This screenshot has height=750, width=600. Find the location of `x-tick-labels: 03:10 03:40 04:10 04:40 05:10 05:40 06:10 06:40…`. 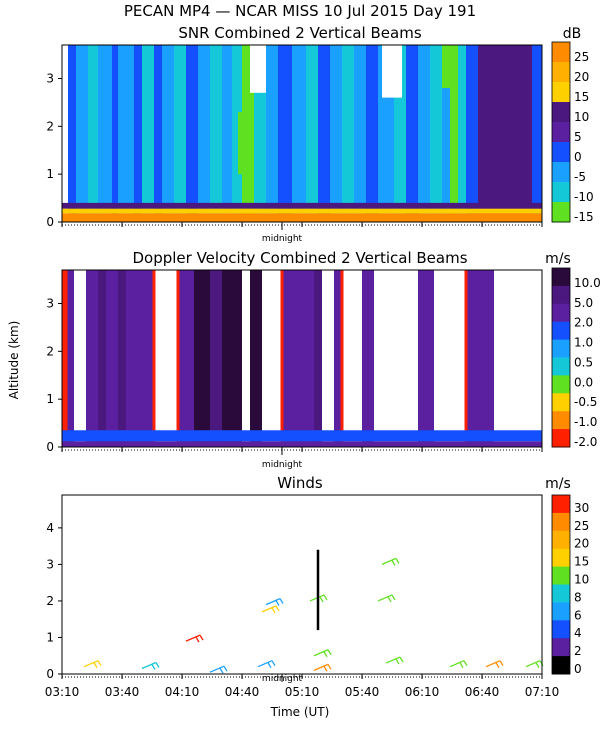

x-tick-labels: 03:10 03:40 04:10 04:40 05:10 05:40 06:10 06:40… is located at coordinates (302, 692).